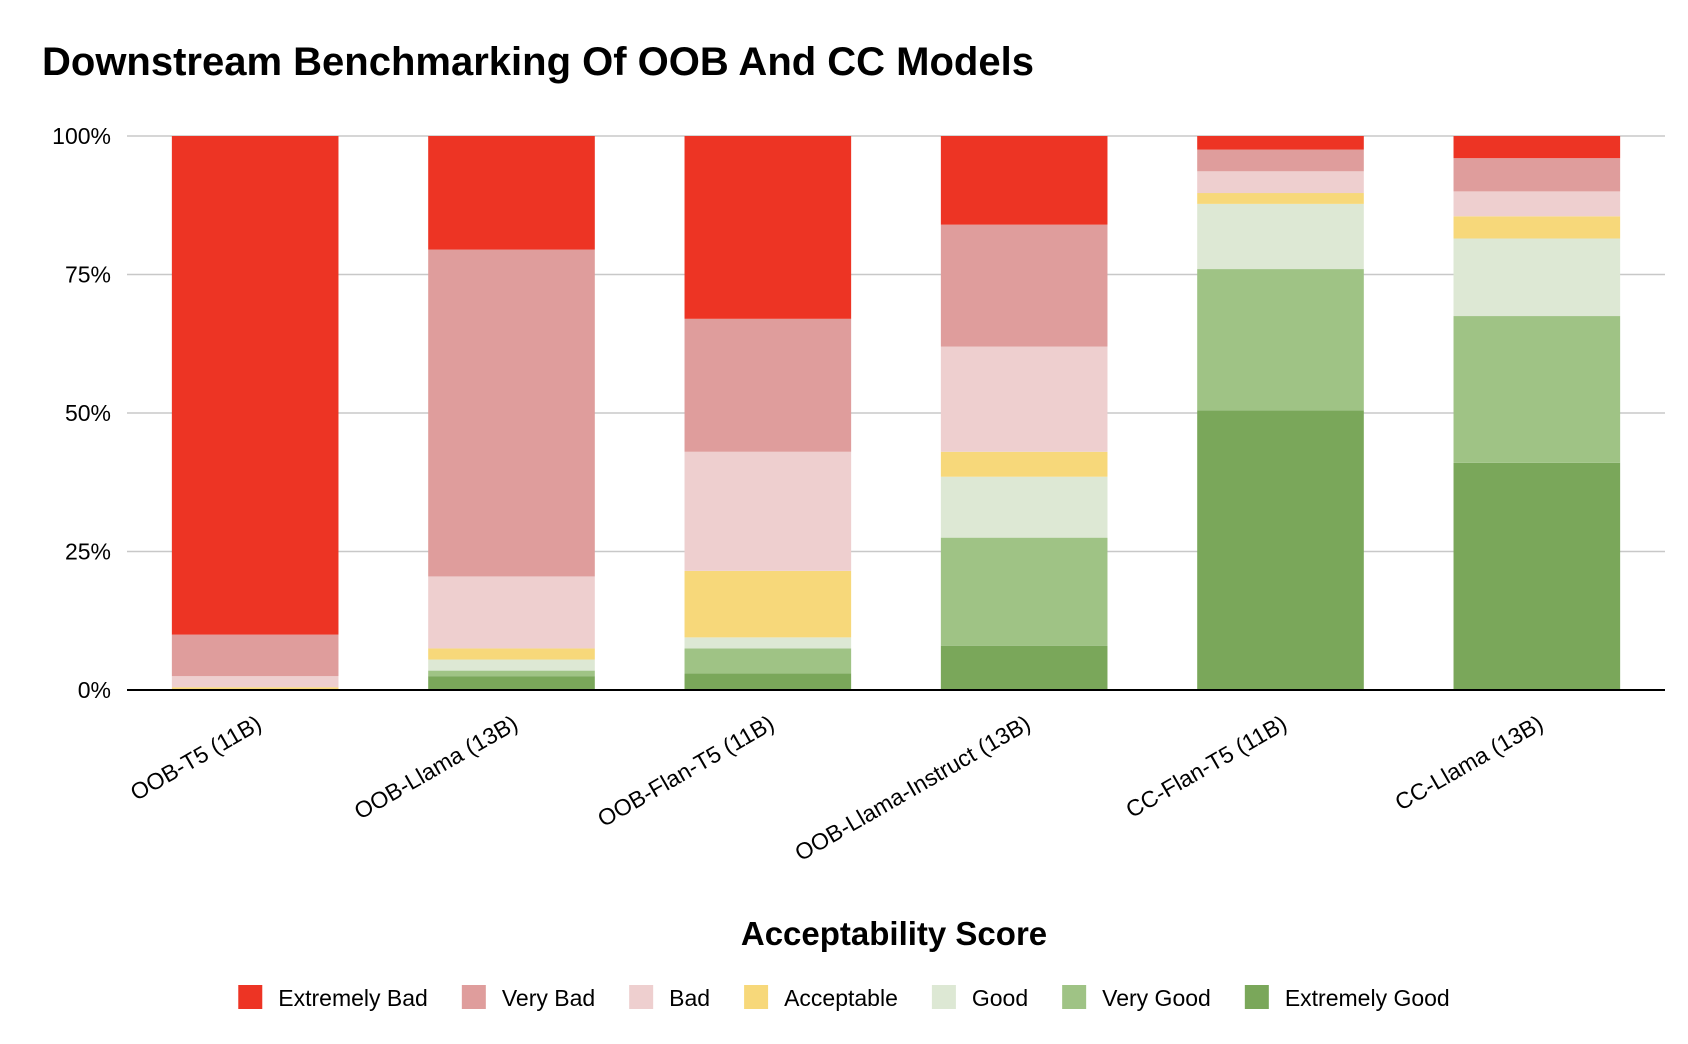 This screenshot has width=1688, height=1044. Describe the element at coordinates (1537, 277) in the screenshot. I see `bar-cc-llama-13b-good` at that location.